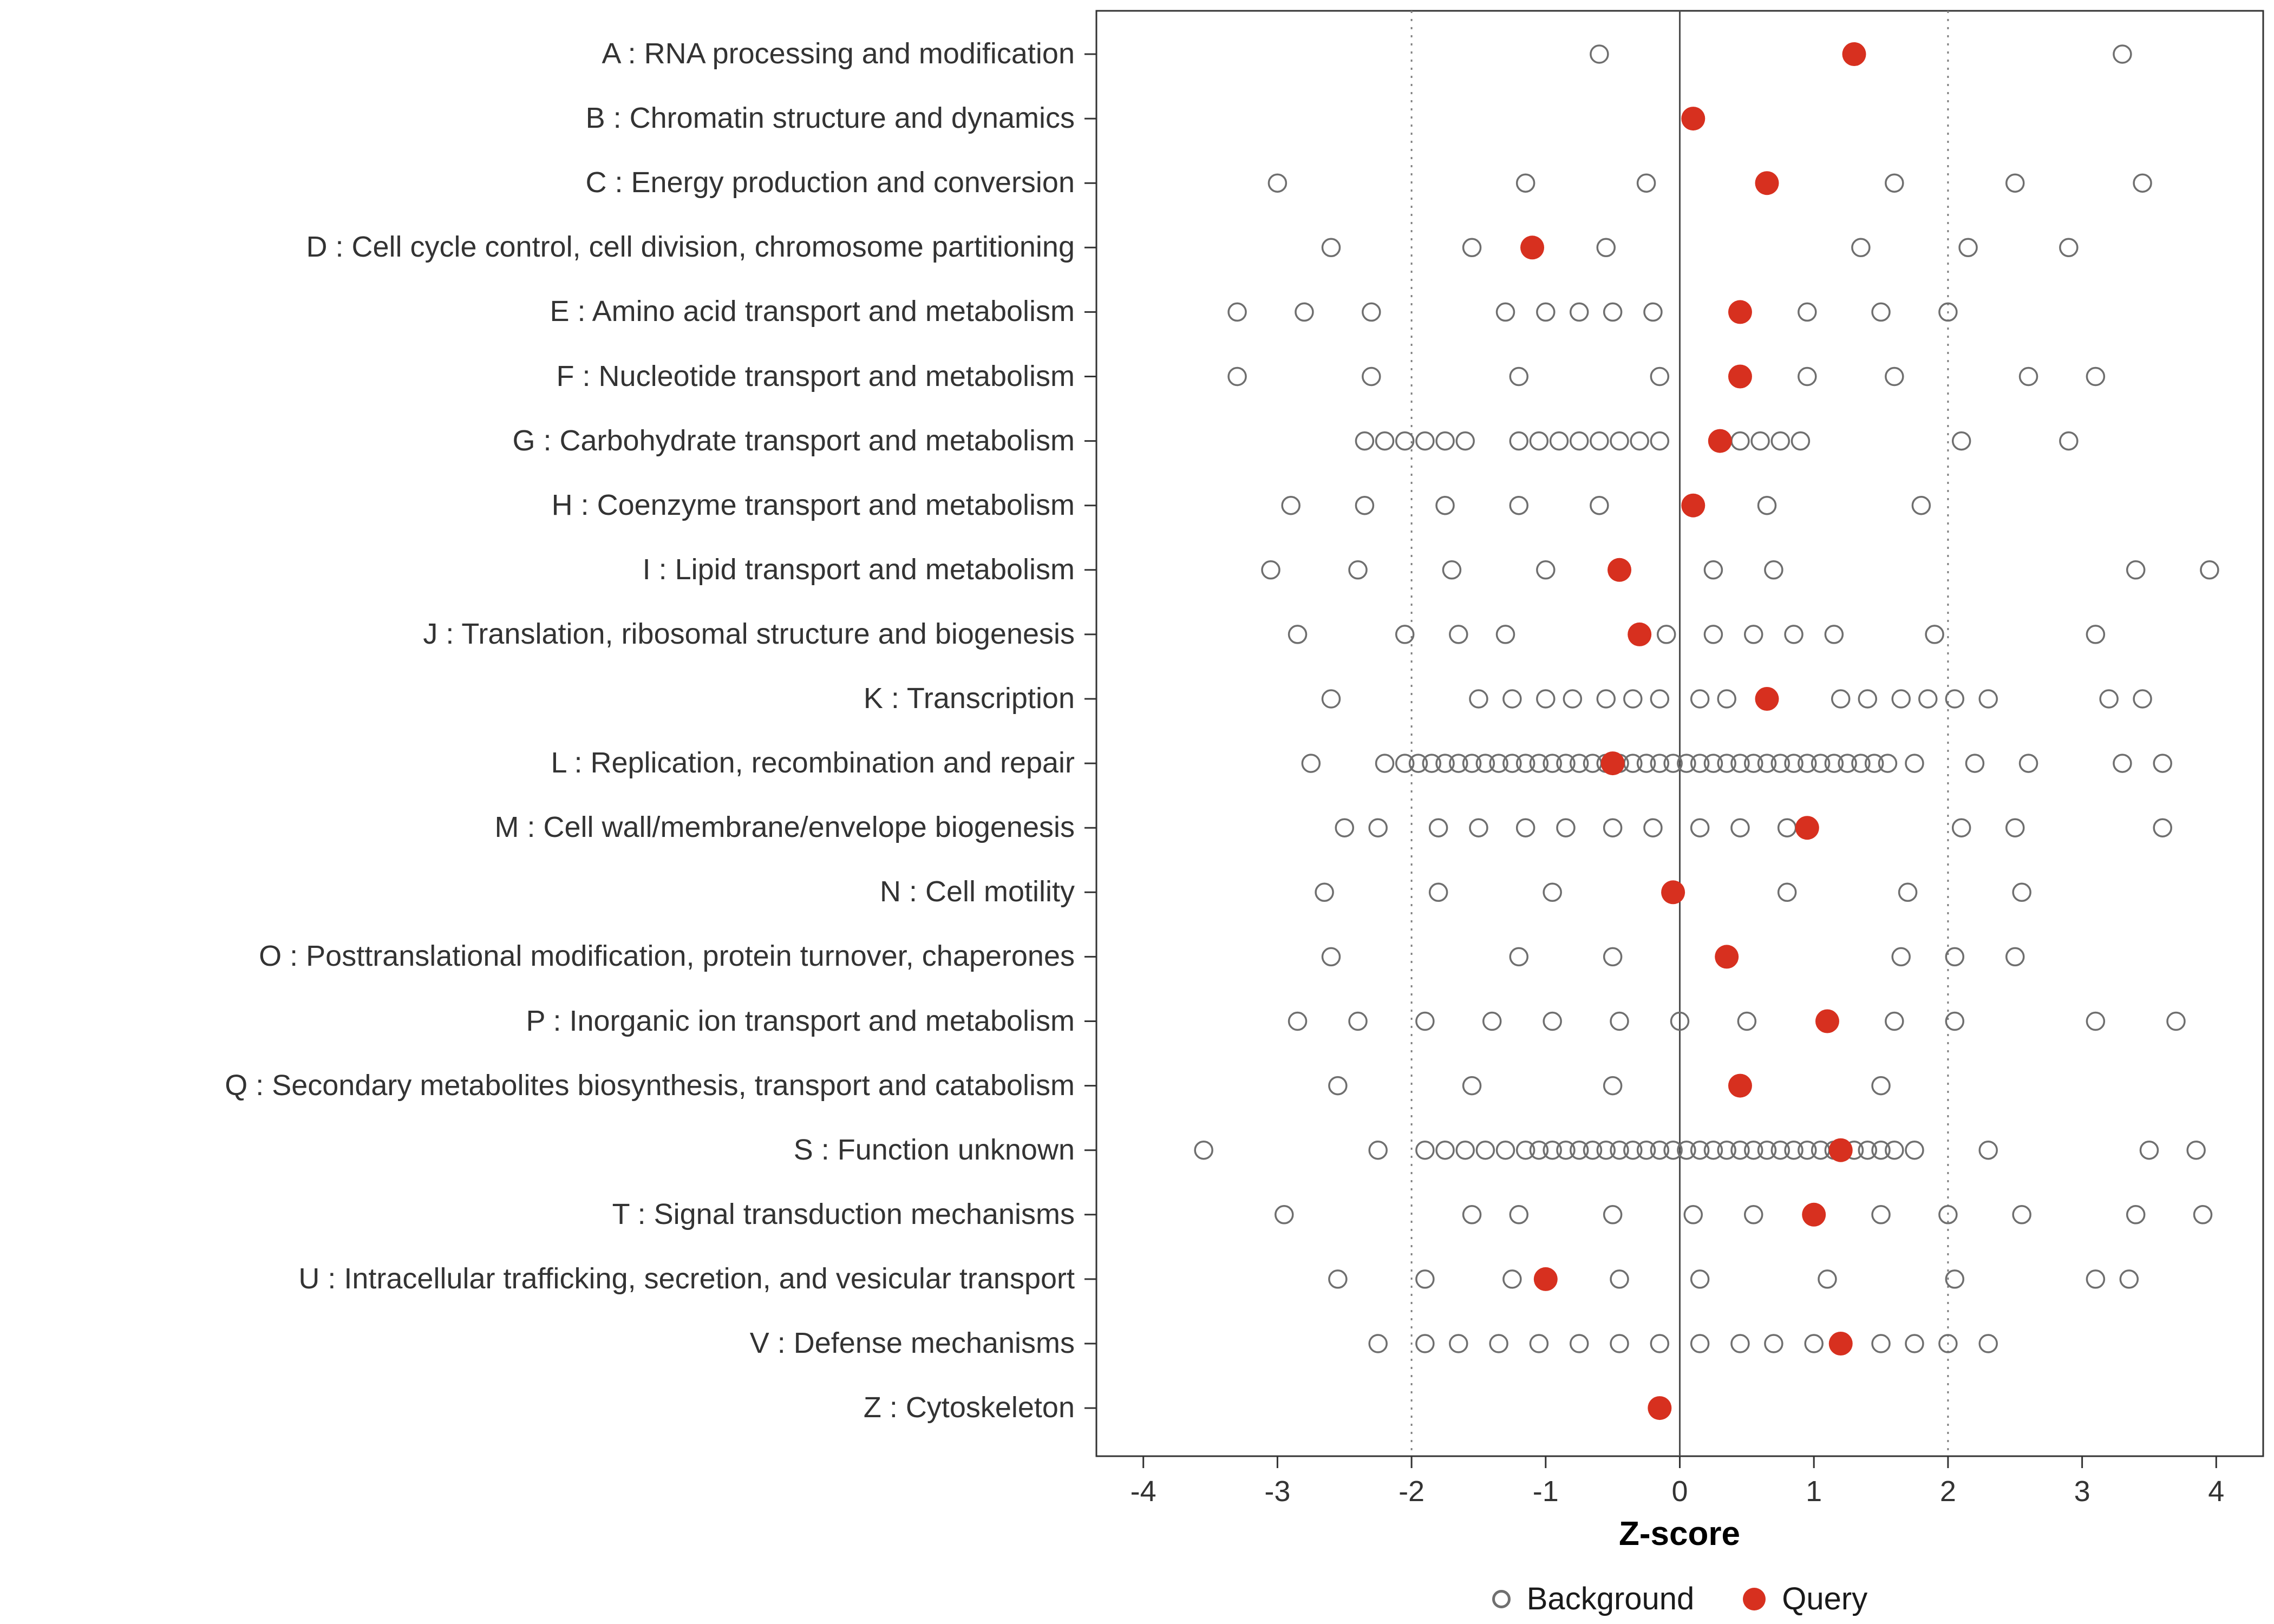  What do you see at coordinates (2082, 1492) in the screenshot?
I see `x-tick-label: 3` at bounding box center [2082, 1492].